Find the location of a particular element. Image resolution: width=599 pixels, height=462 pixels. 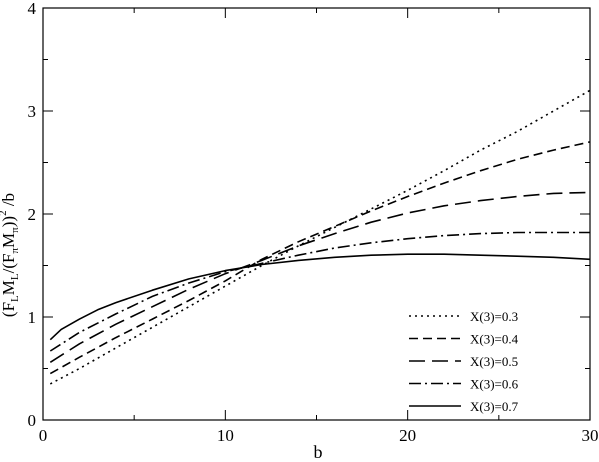

legend-label-1: X(3)=0.3 is located at coordinates (494, 316).